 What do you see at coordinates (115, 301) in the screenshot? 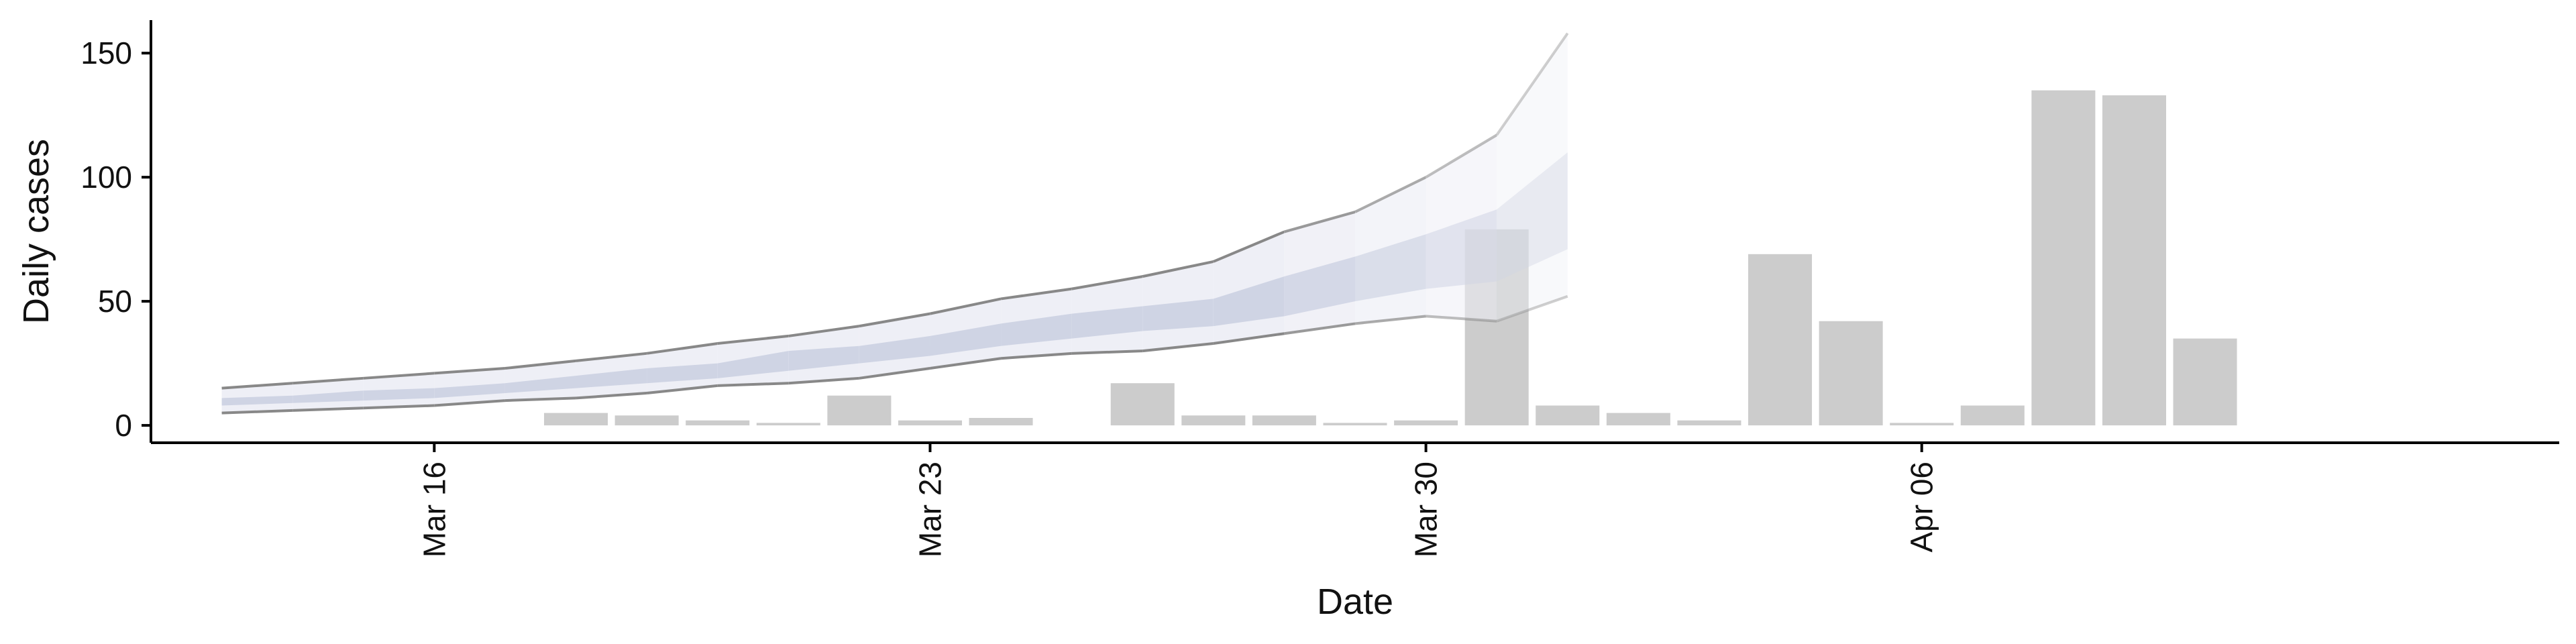
I see `y-tick-label-50: 50` at bounding box center [115, 301].